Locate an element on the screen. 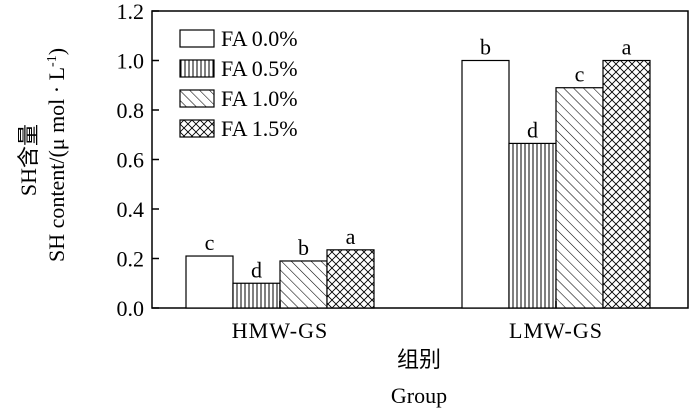  y-tick-label: 0.6 is located at coordinates (131, 160).